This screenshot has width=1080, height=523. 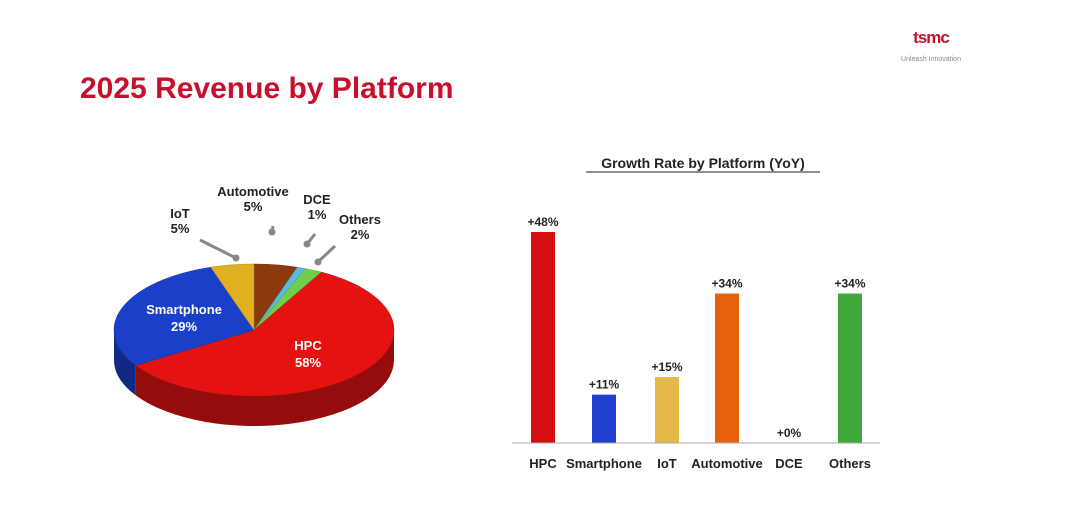 What do you see at coordinates (360, 234) in the screenshot?
I see `pie-value-others: 2%` at bounding box center [360, 234].